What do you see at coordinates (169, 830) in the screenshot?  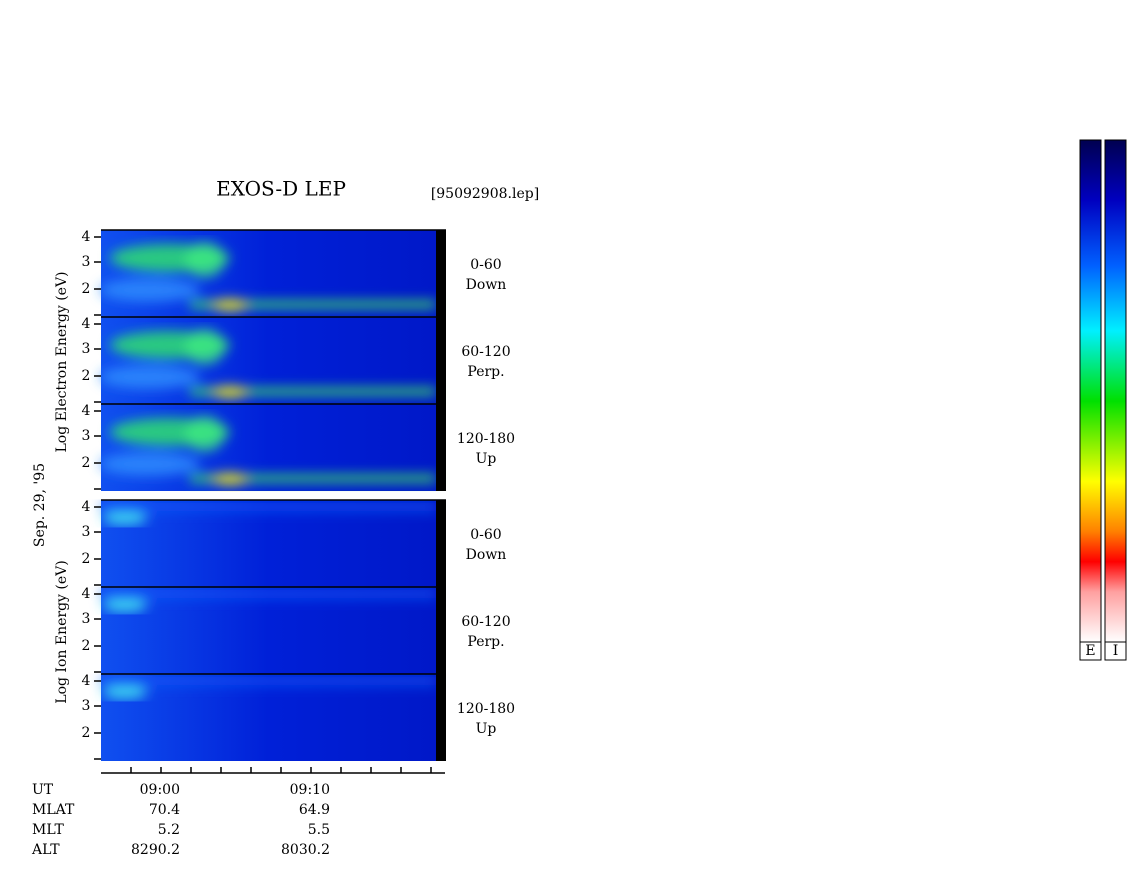 I see `row-value: 5.2` at bounding box center [169, 830].